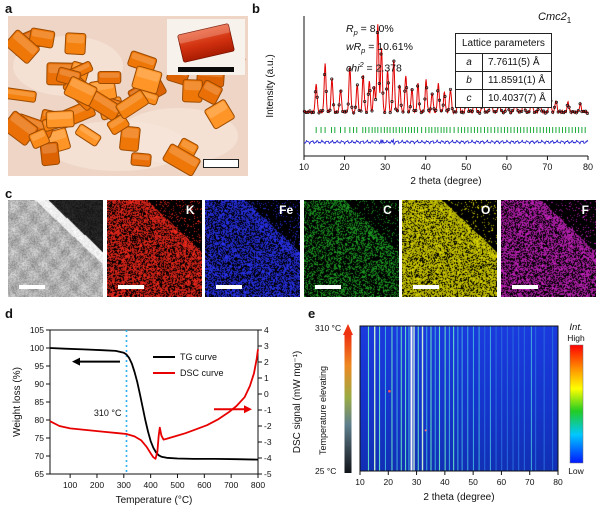 The height and width of the screenshot is (529, 600). What do you see at coordinates (361, 65) in the screenshot?
I see `chi2-sup: 2` at bounding box center [361, 65].